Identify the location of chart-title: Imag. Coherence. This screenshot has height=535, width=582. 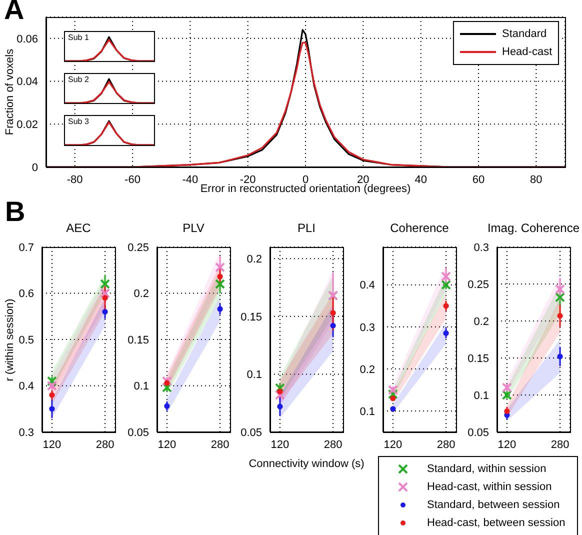
(533, 228).